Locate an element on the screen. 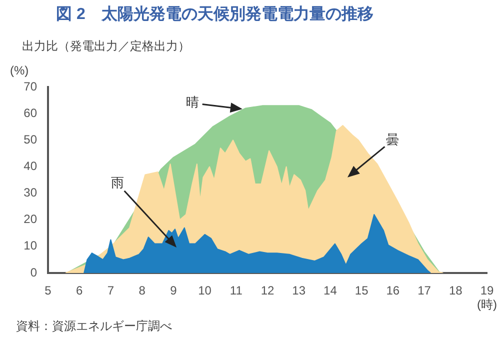 The height and width of the screenshot is (348, 500). x-axis-title: (時) is located at coordinates (487, 304).